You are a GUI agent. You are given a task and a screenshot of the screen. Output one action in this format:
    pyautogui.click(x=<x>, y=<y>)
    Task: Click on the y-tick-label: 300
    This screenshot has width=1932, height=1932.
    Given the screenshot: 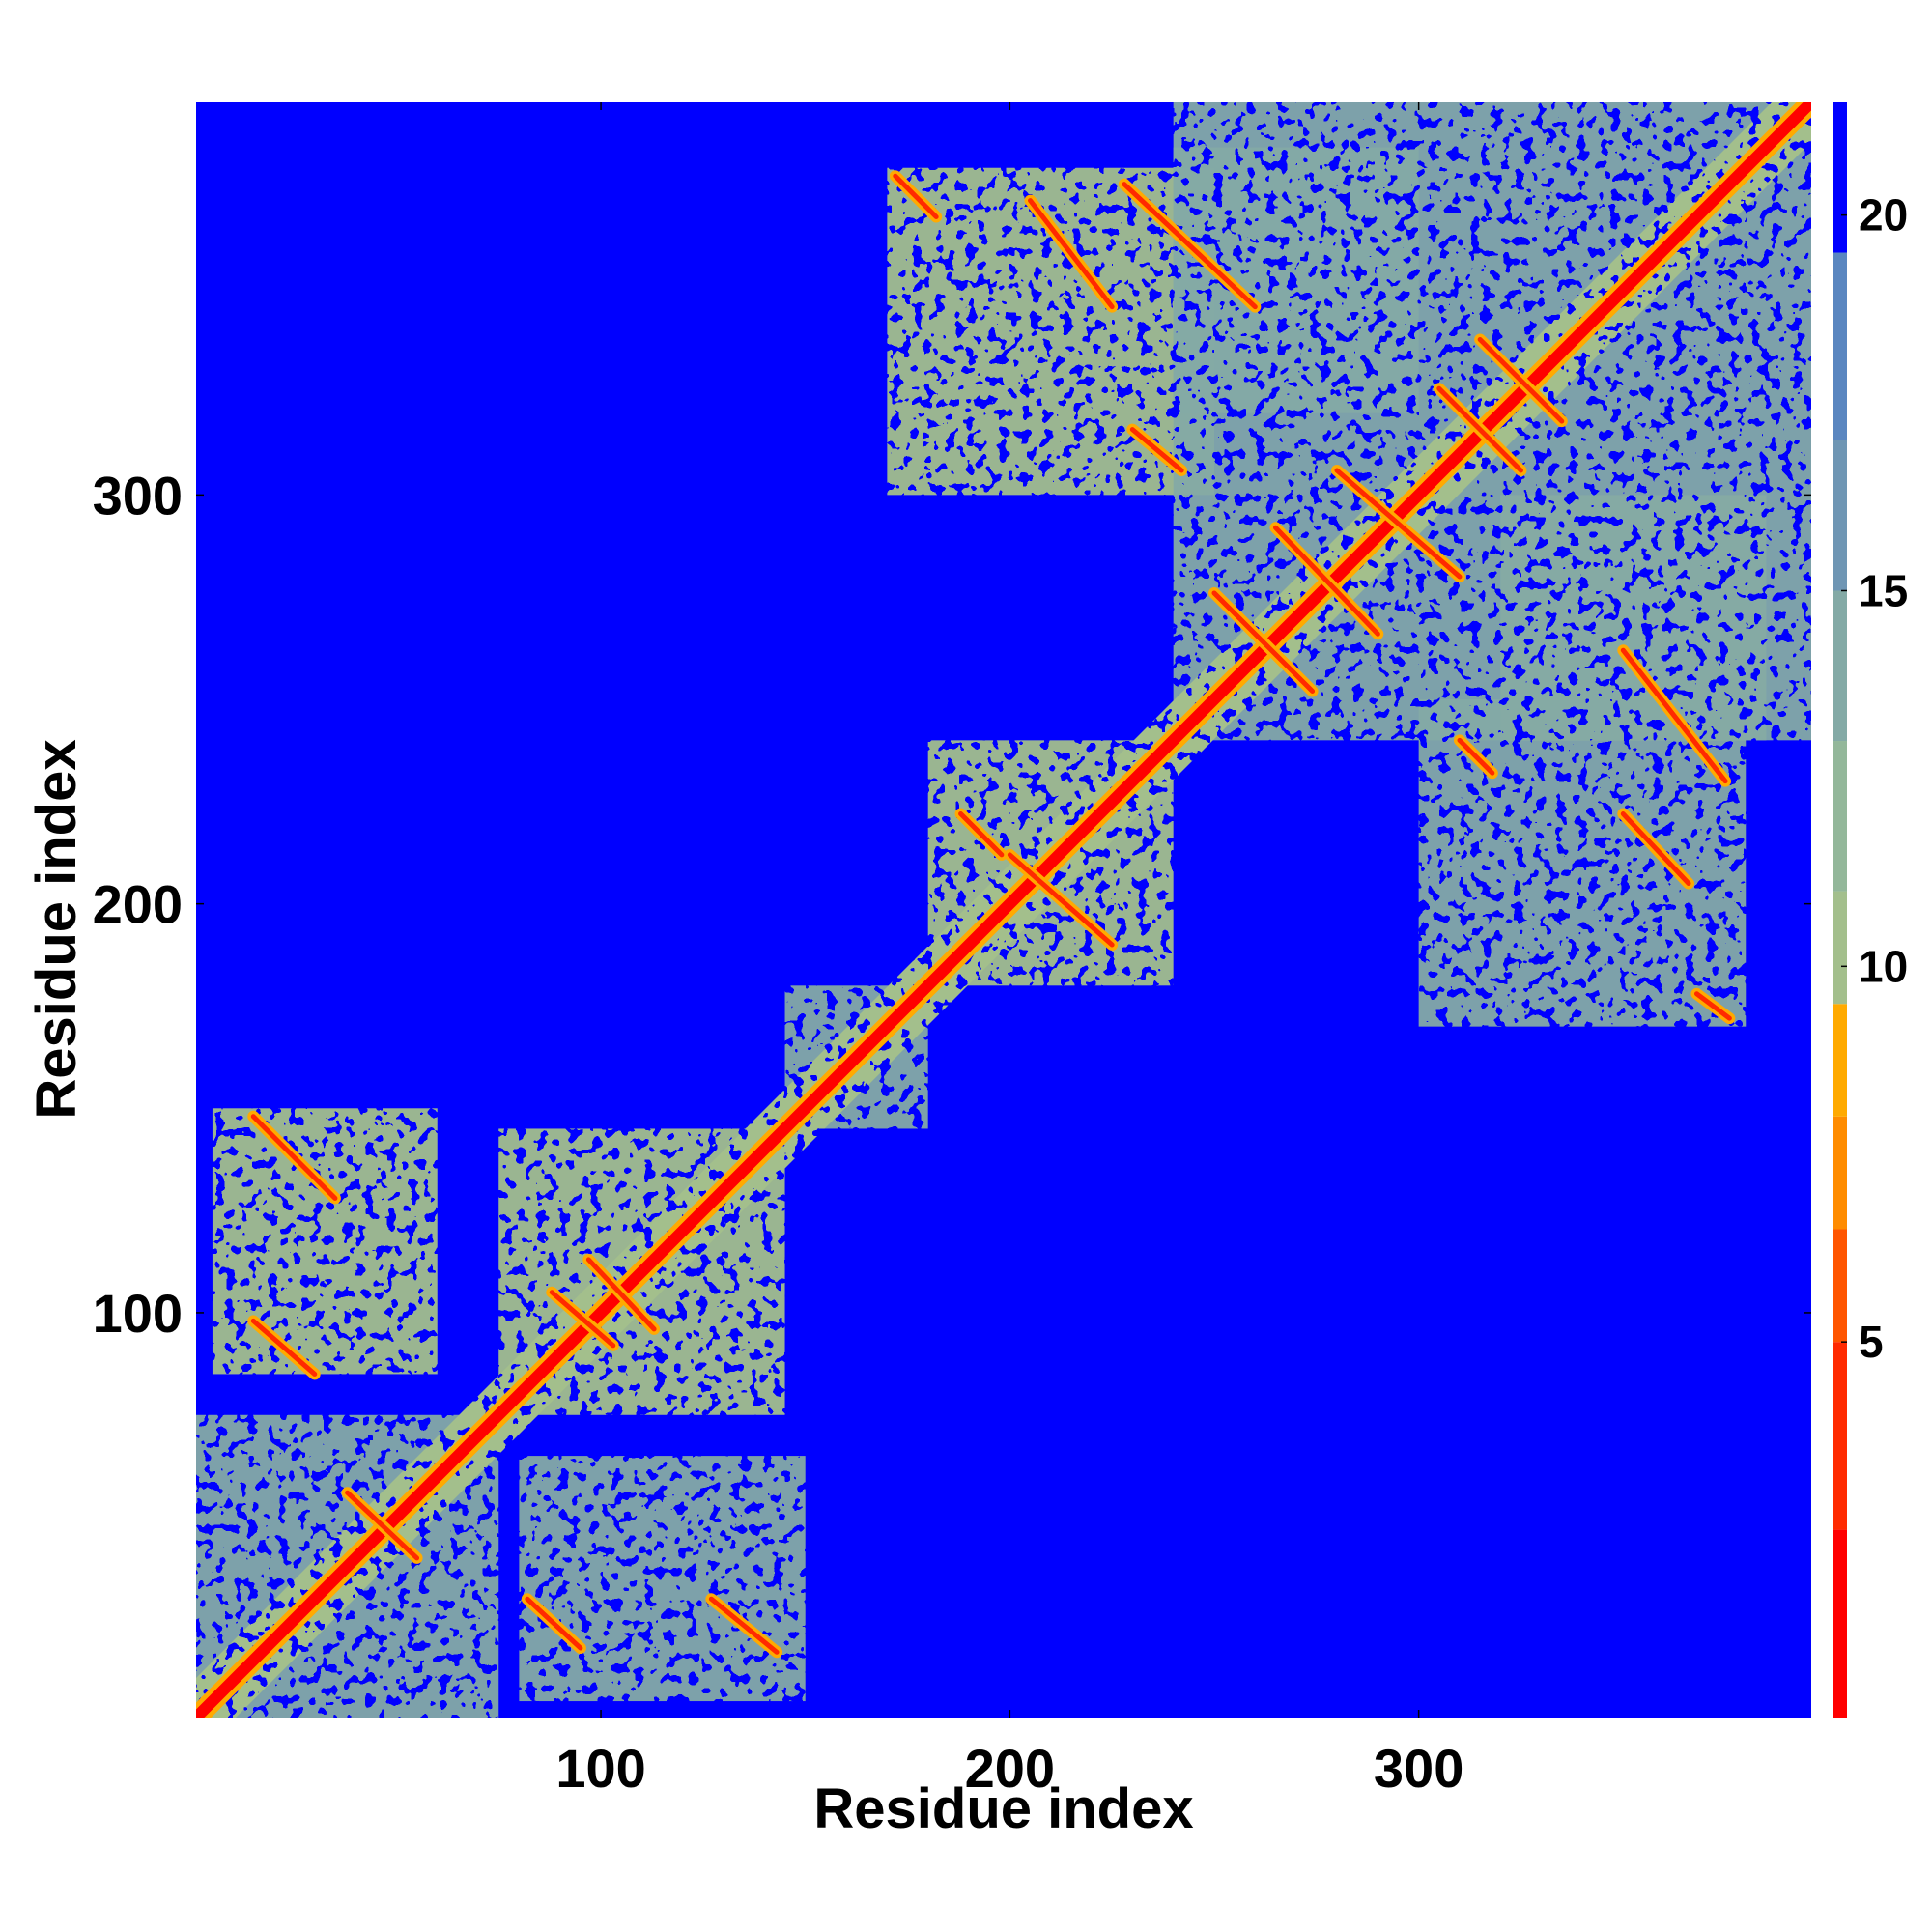 What is the action you would take?
    pyautogui.click(x=138, y=495)
    